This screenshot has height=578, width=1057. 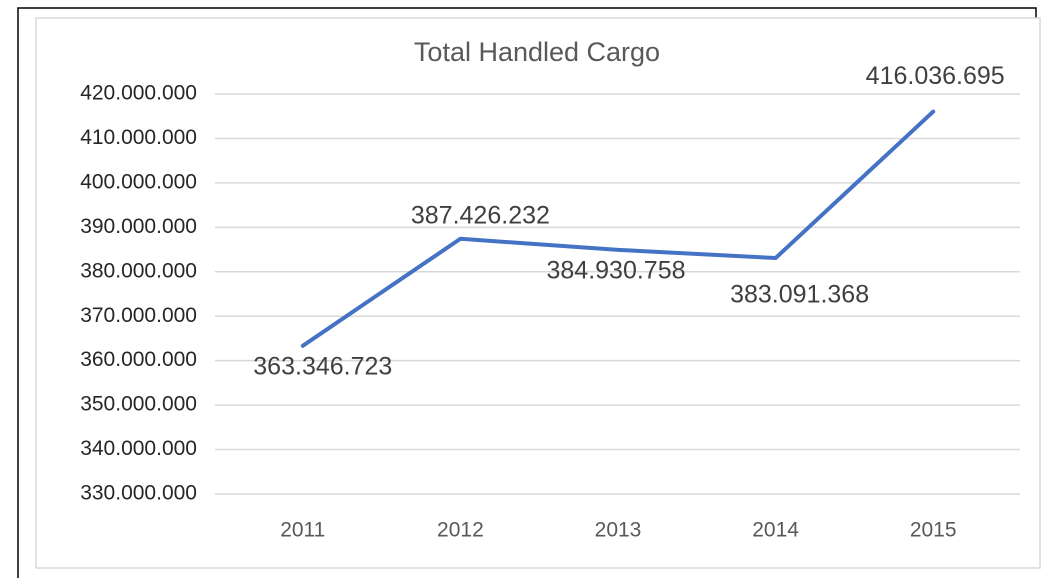 What do you see at coordinates (302, 530) in the screenshot?
I see `x-tick-label: 2011` at bounding box center [302, 530].